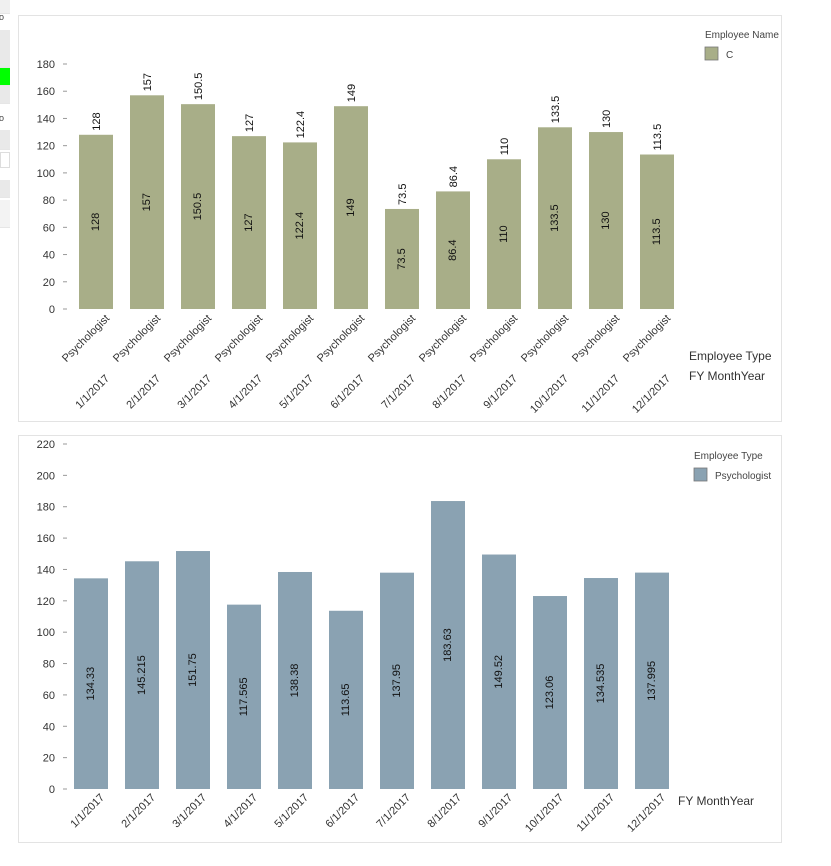 This screenshot has width=831, height=866. Describe the element at coordinates (5, 160) in the screenshot. I see `strip-input-cell` at that location.